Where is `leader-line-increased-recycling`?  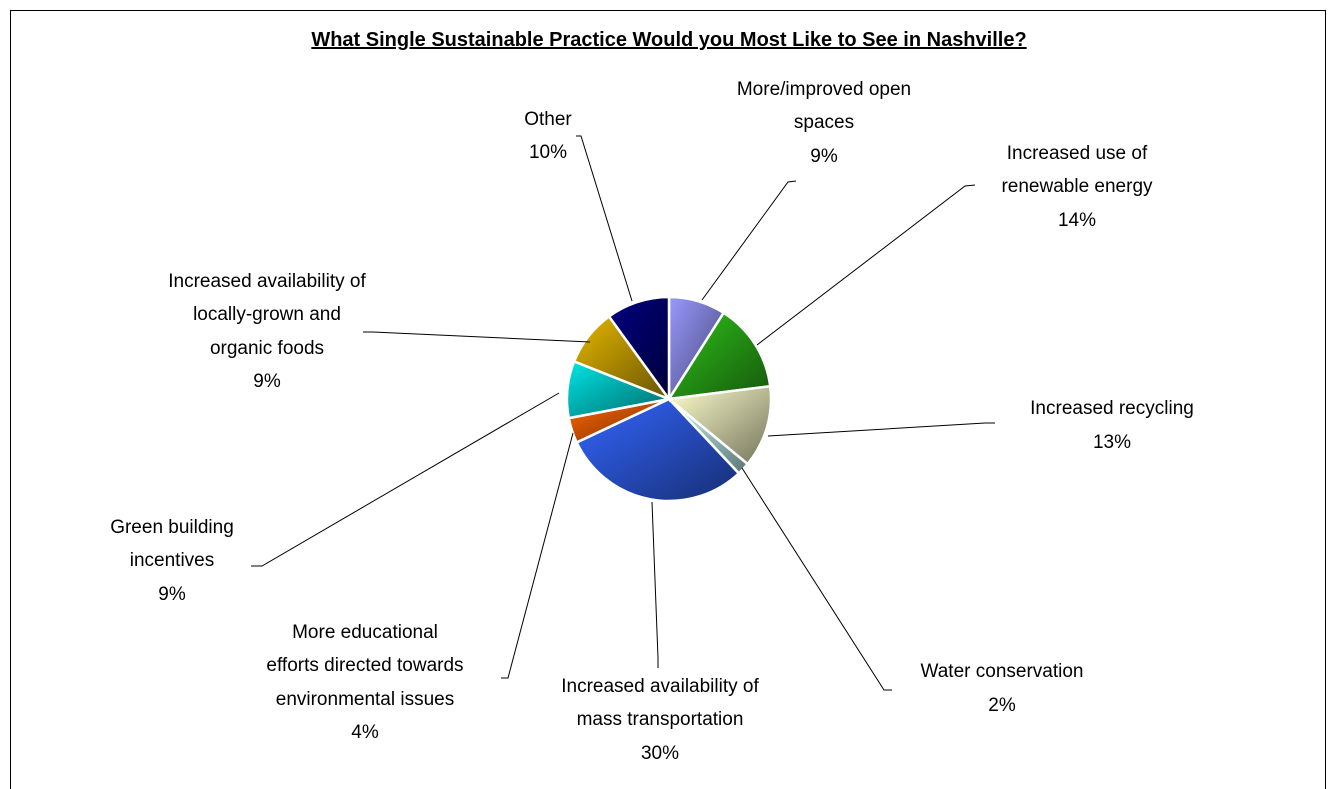 leader-line-increased-recycling is located at coordinates (881, 429).